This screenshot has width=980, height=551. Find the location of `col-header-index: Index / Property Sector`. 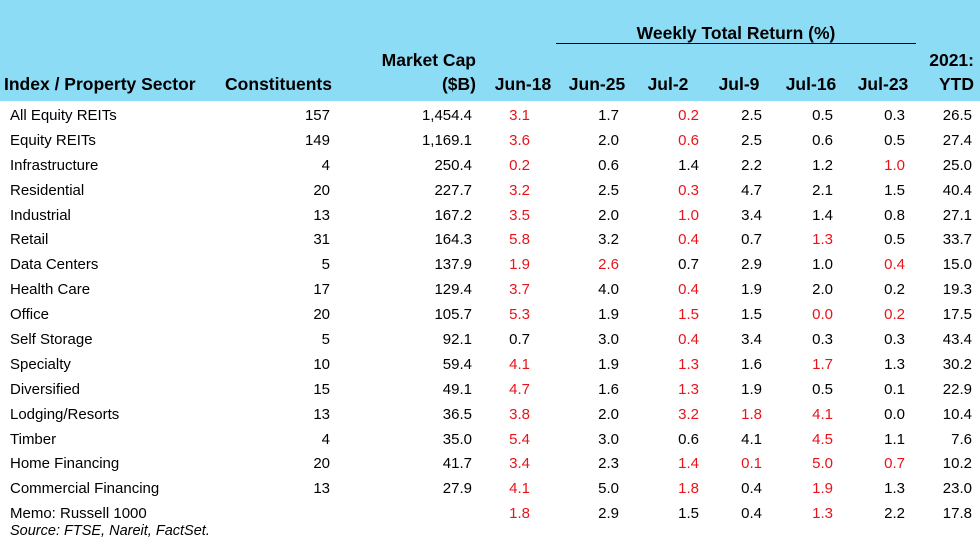

col-header-index: Index / Property Sector is located at coordinates (100, 84).